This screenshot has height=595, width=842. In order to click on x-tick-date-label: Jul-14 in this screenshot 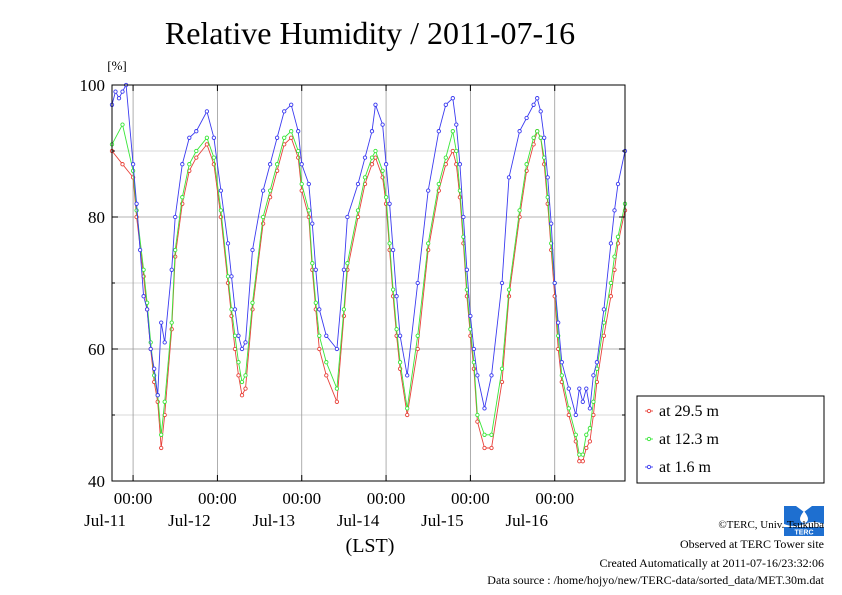, I will do `click(358, 520)`.